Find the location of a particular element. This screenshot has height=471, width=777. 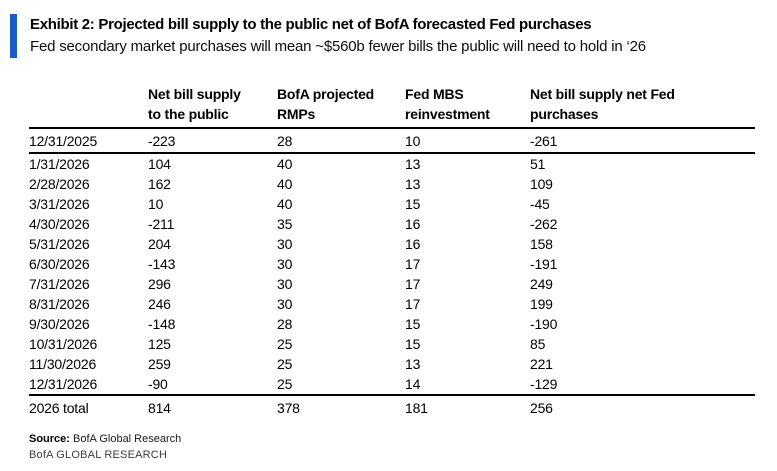

cell-value: -262 is located at coordinates (544, 224).